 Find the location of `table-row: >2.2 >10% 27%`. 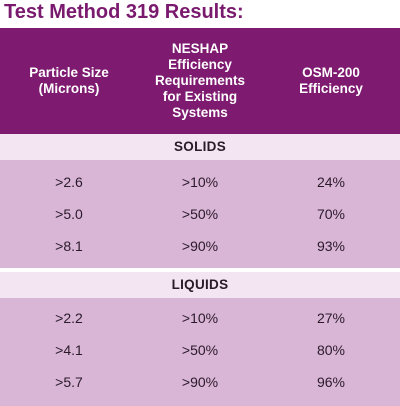

table-row: >2.2 >10% 27% is located at coordinates (200, 318).